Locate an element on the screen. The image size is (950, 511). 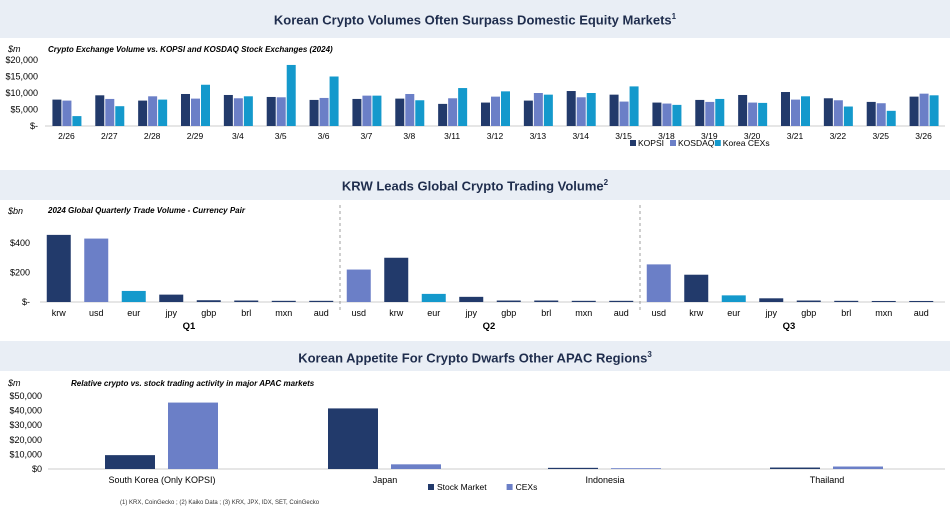
chart1-legend-label: KOPSI is located at coordinates (651, 143).